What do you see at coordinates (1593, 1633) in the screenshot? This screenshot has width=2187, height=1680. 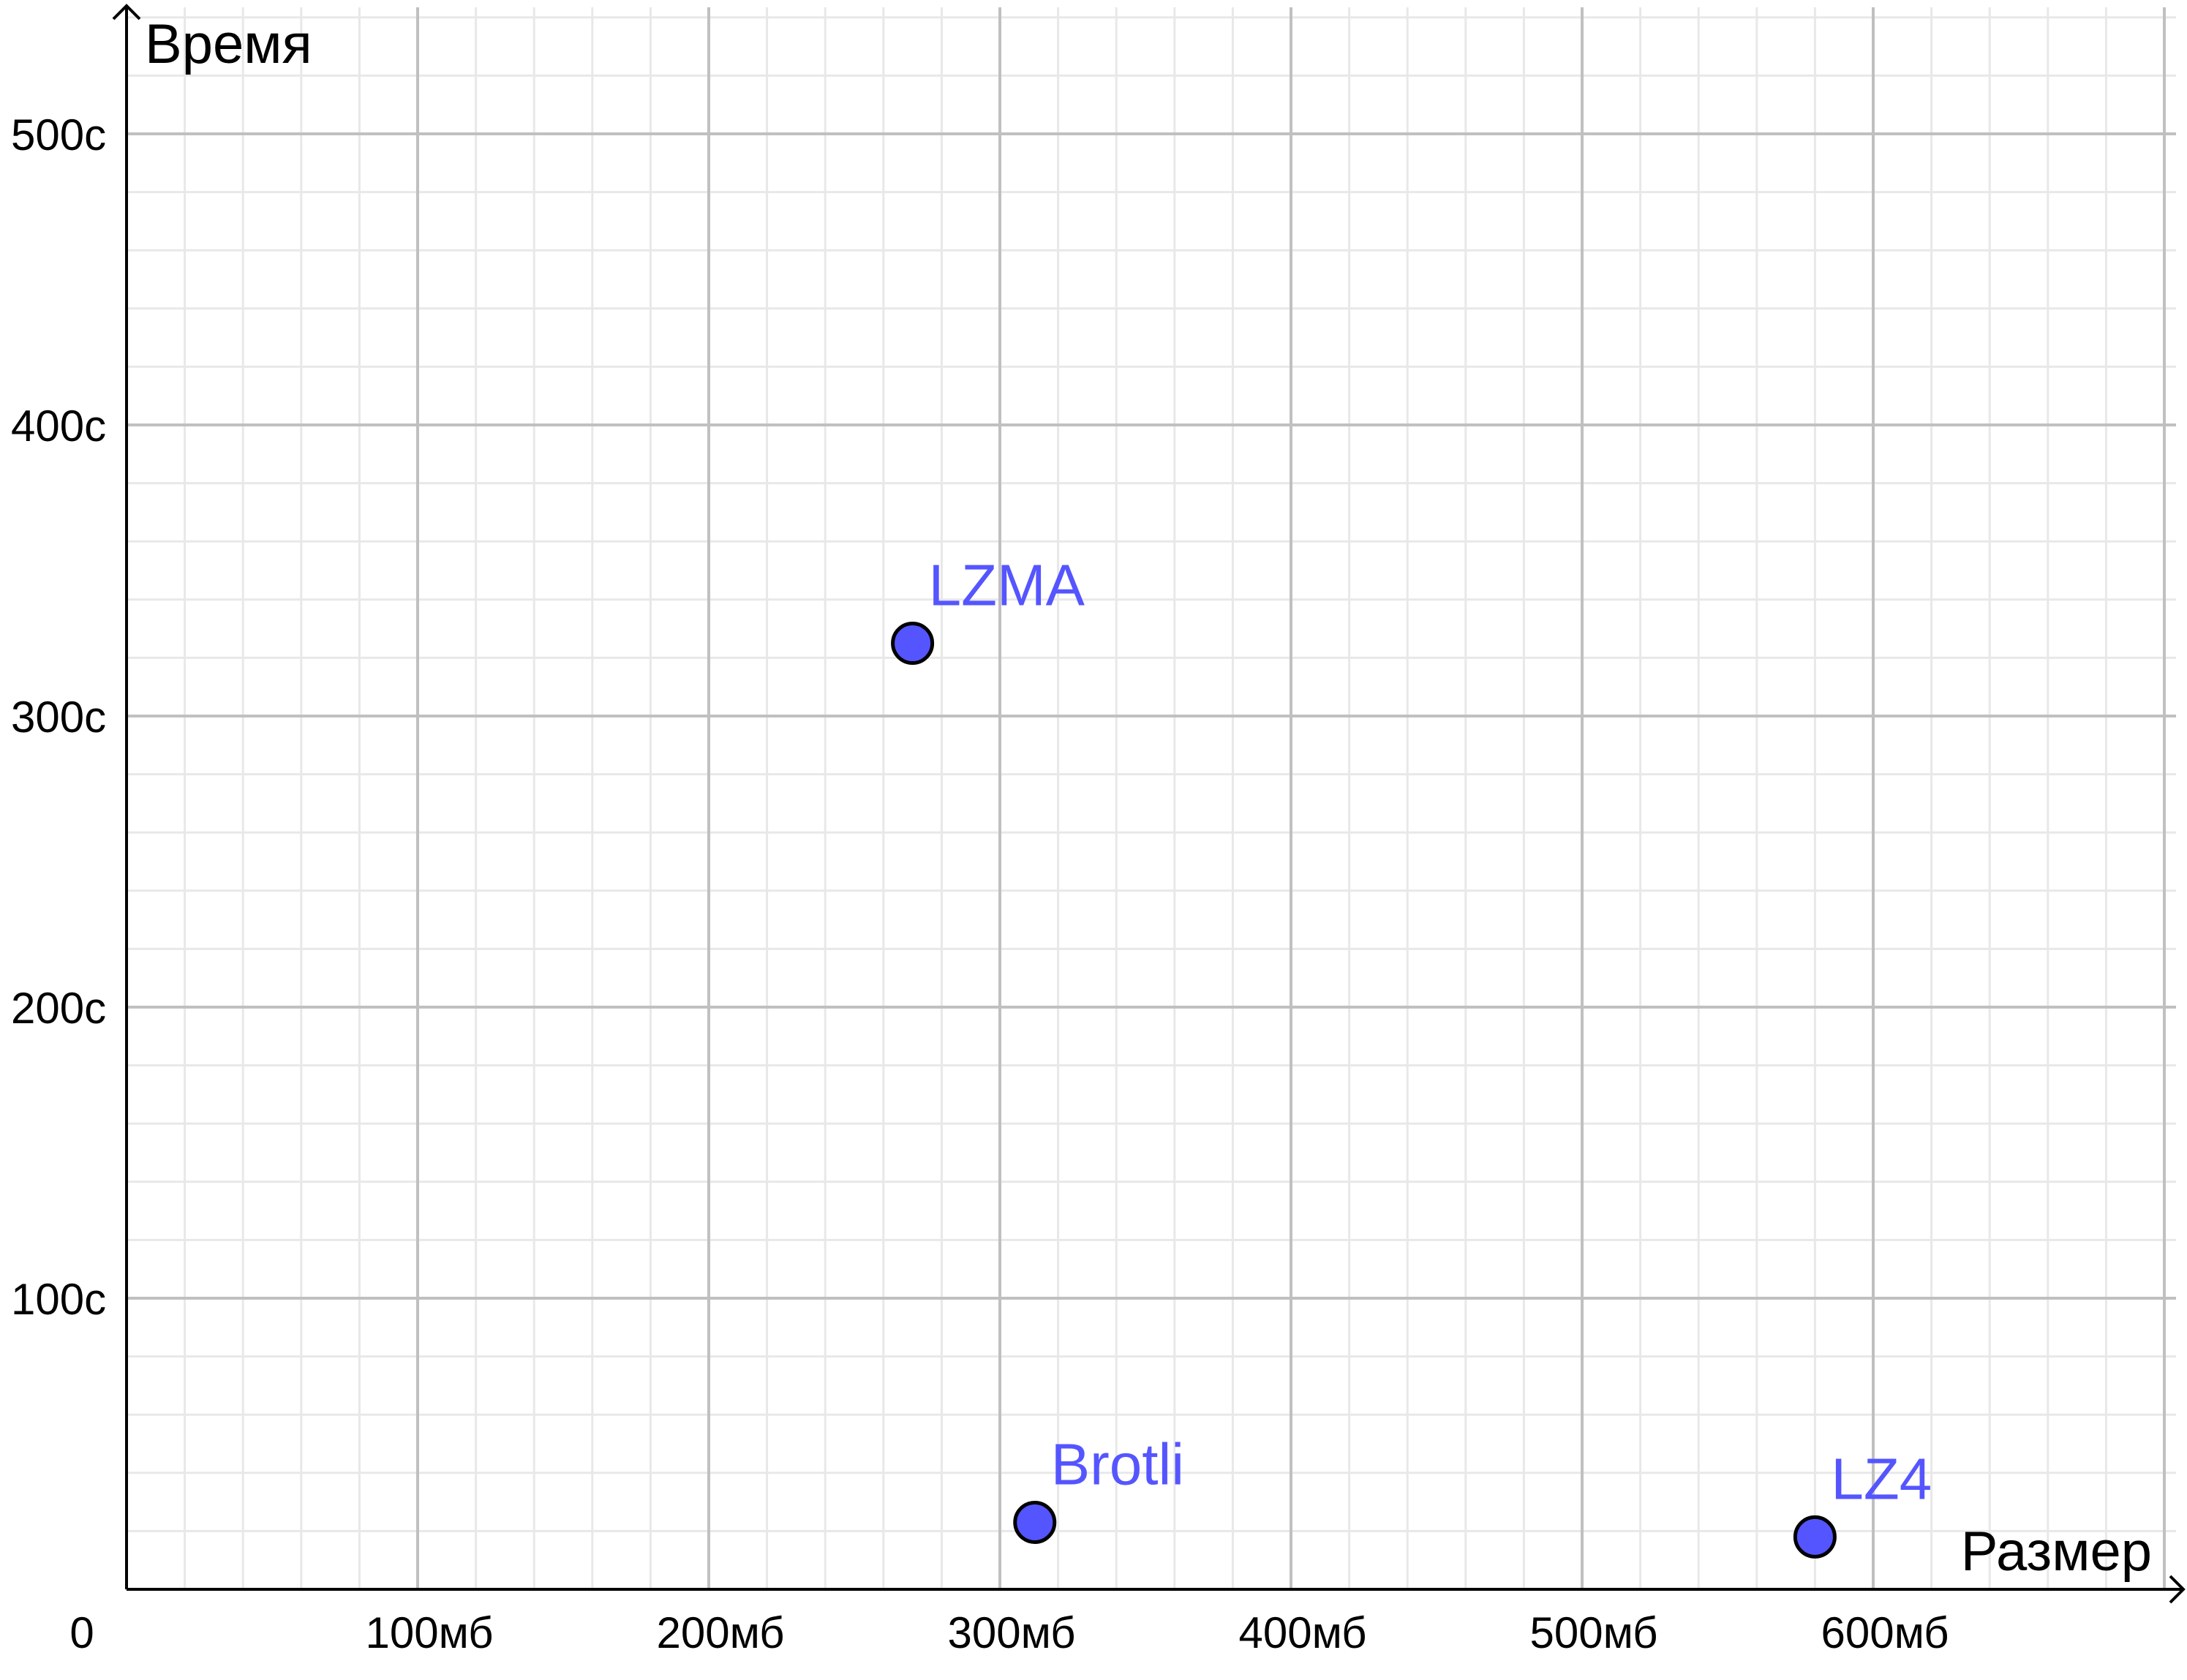 I see `x-tick-label: 500мб` at bounding box center [1593, 1633].